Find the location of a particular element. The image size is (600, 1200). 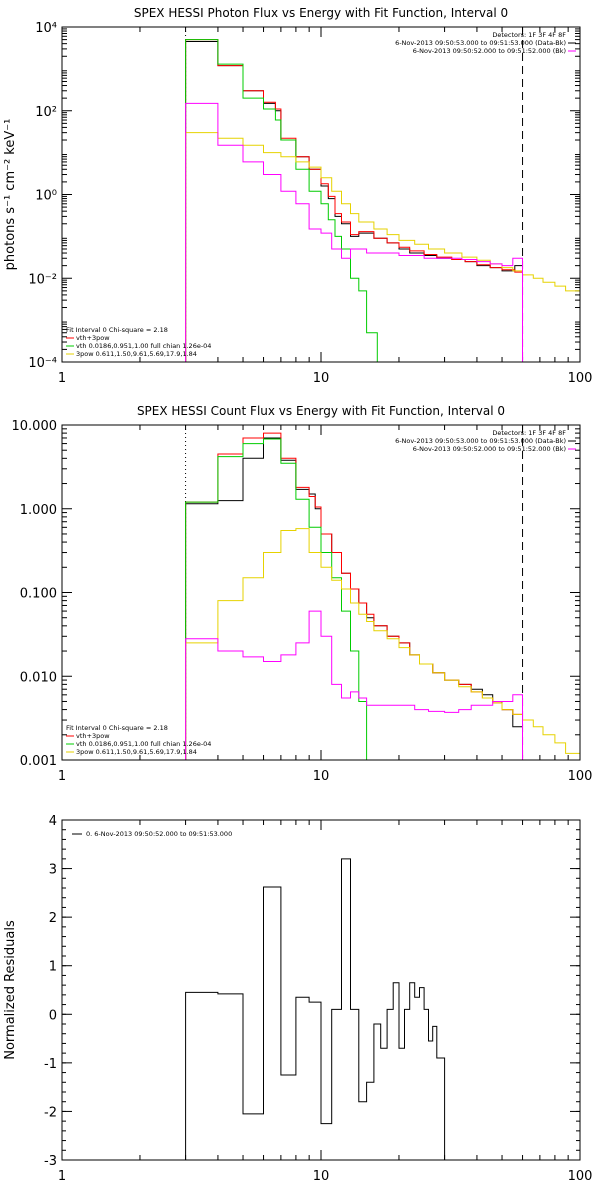

y-axis-label: photons s⁻¹ cm⁻² keV⁻¹ is located at coordinates (10, 195).